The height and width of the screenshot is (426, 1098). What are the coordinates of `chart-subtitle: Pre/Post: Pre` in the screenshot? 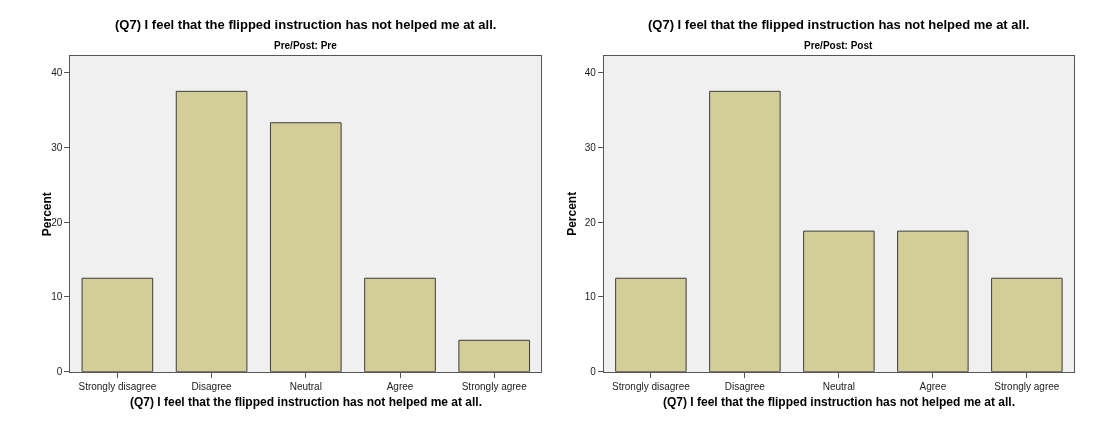 It's located at (306, 45).